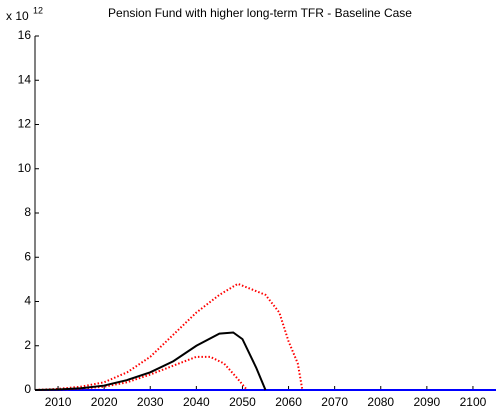  What do you see at coordinates (25, 124) in the screenshot?
I see `y-tick-label: 12` at bounding box center [25, 124].